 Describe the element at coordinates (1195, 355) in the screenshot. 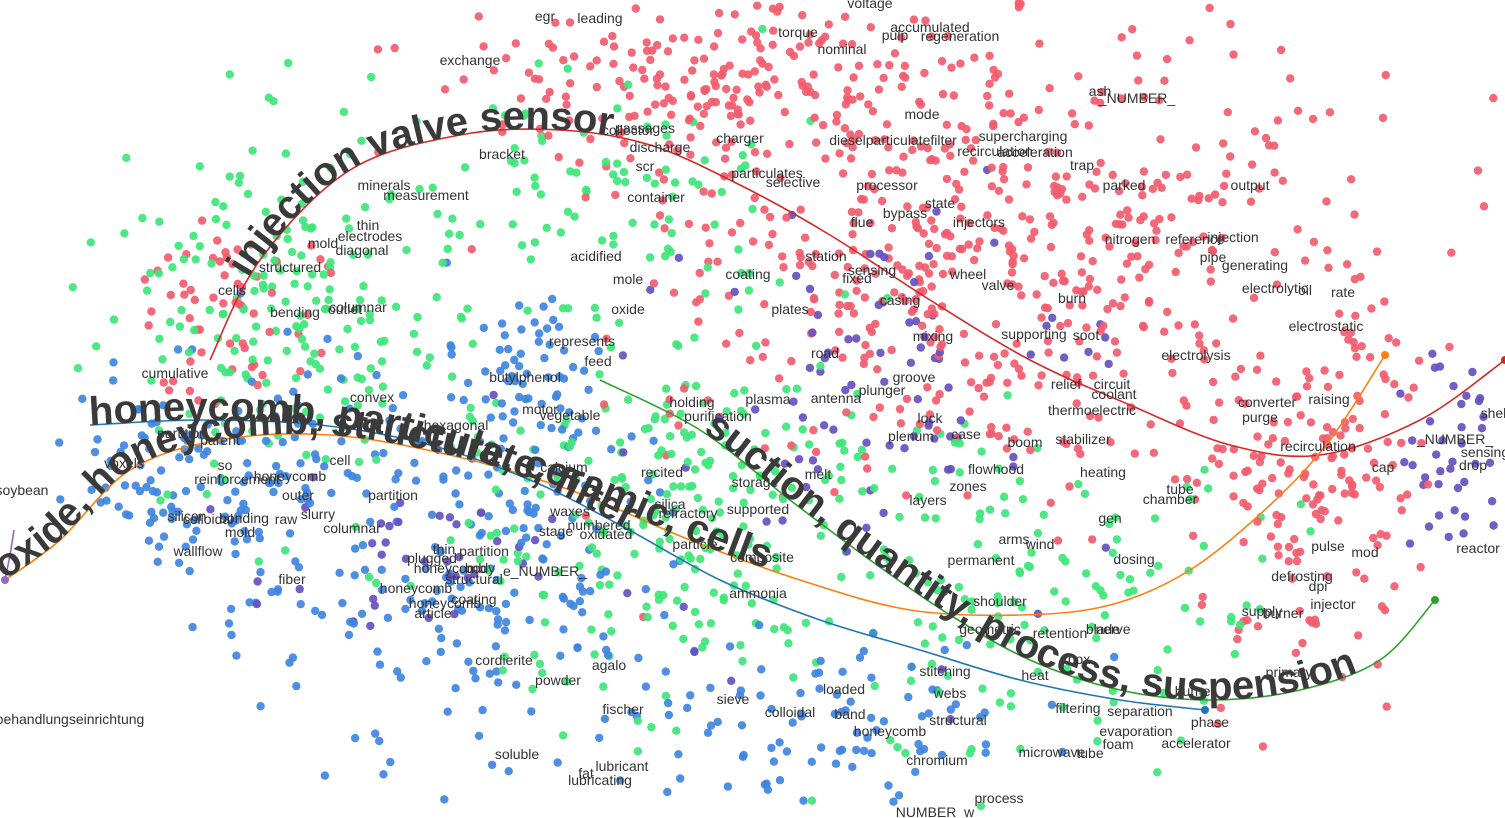

I see `word-label: electrolysis` at that location.